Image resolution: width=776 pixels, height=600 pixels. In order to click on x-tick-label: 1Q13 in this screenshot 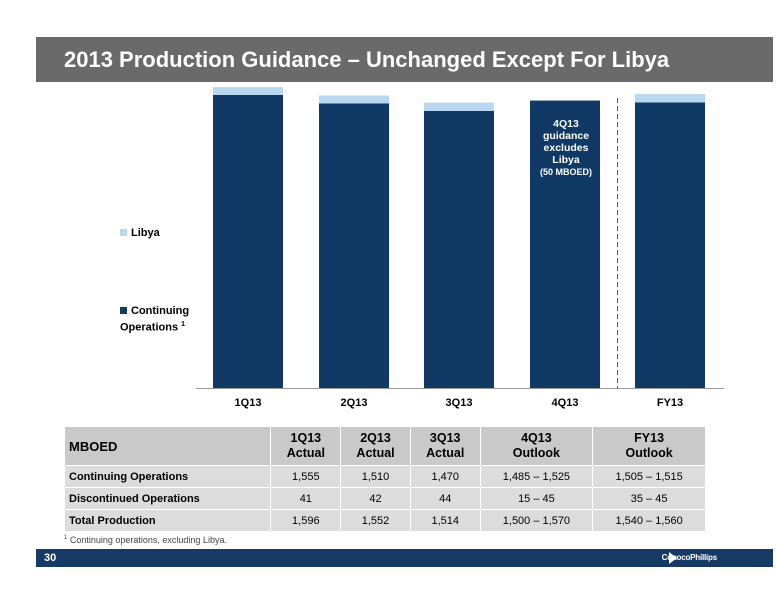, I will do `click(248, 403)`.